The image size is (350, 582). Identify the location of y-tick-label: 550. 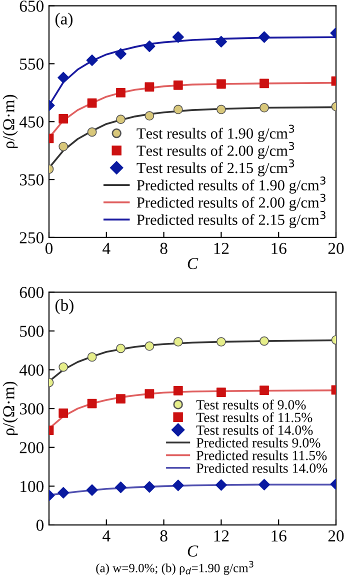
(32, 64).